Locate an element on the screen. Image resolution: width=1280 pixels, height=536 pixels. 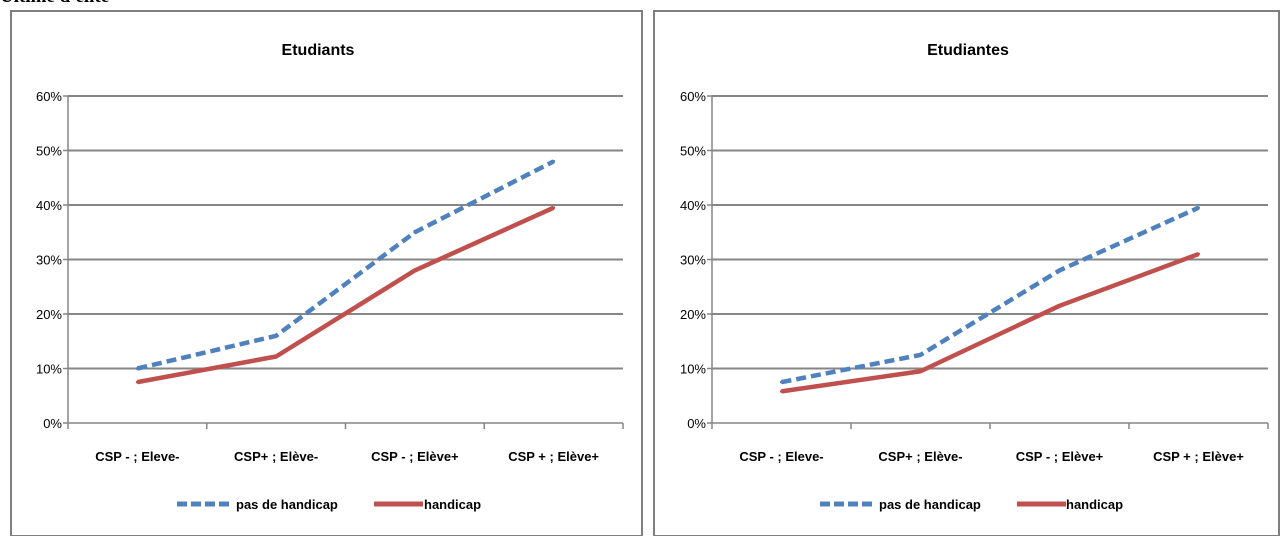
chart-title: Etudiantes is located at coordinates (968, 50).